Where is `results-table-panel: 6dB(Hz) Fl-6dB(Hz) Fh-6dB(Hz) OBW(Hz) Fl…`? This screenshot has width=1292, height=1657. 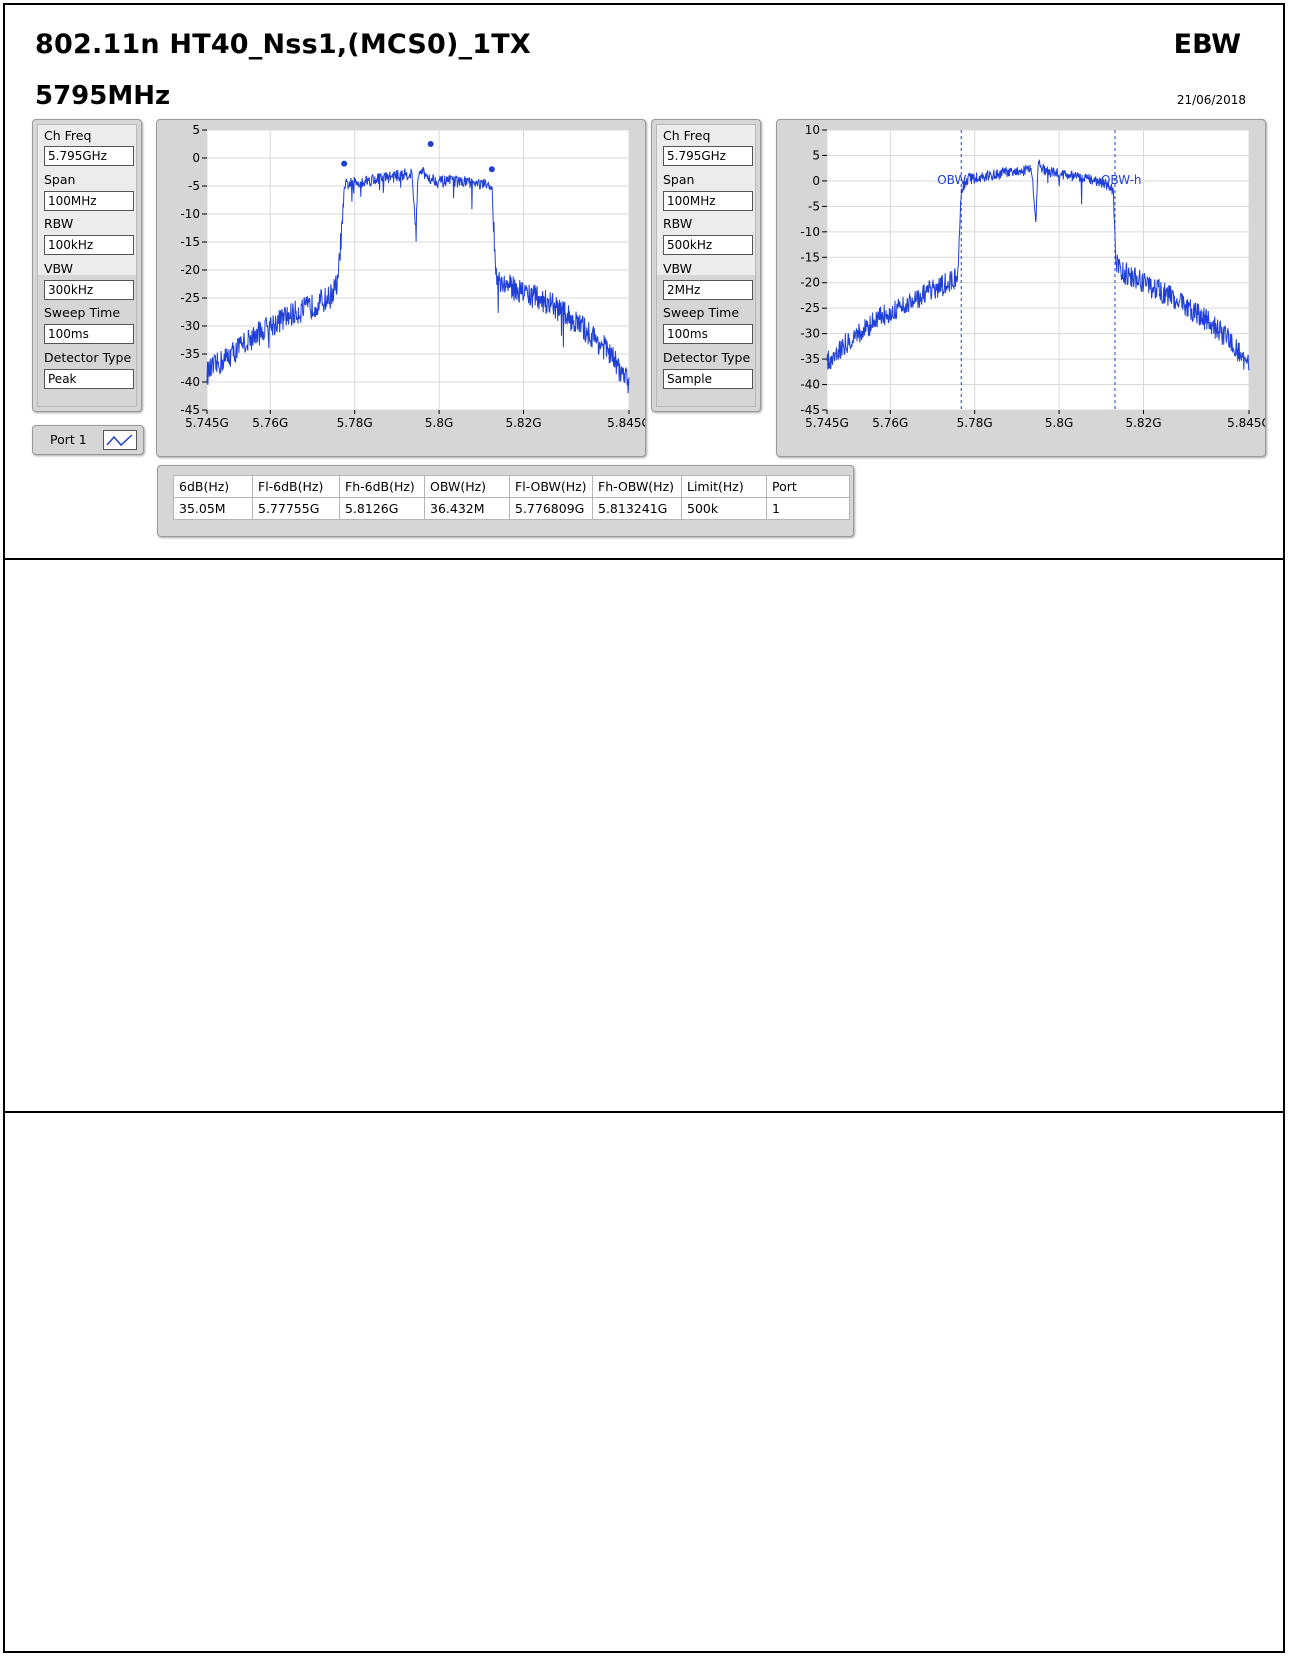
results-table-panel: 6dB(Hz) Fl-6dB(Hz) Fh-6dB(Hz) OBW(Hz) Fl… is located at coordinates (505, 501).